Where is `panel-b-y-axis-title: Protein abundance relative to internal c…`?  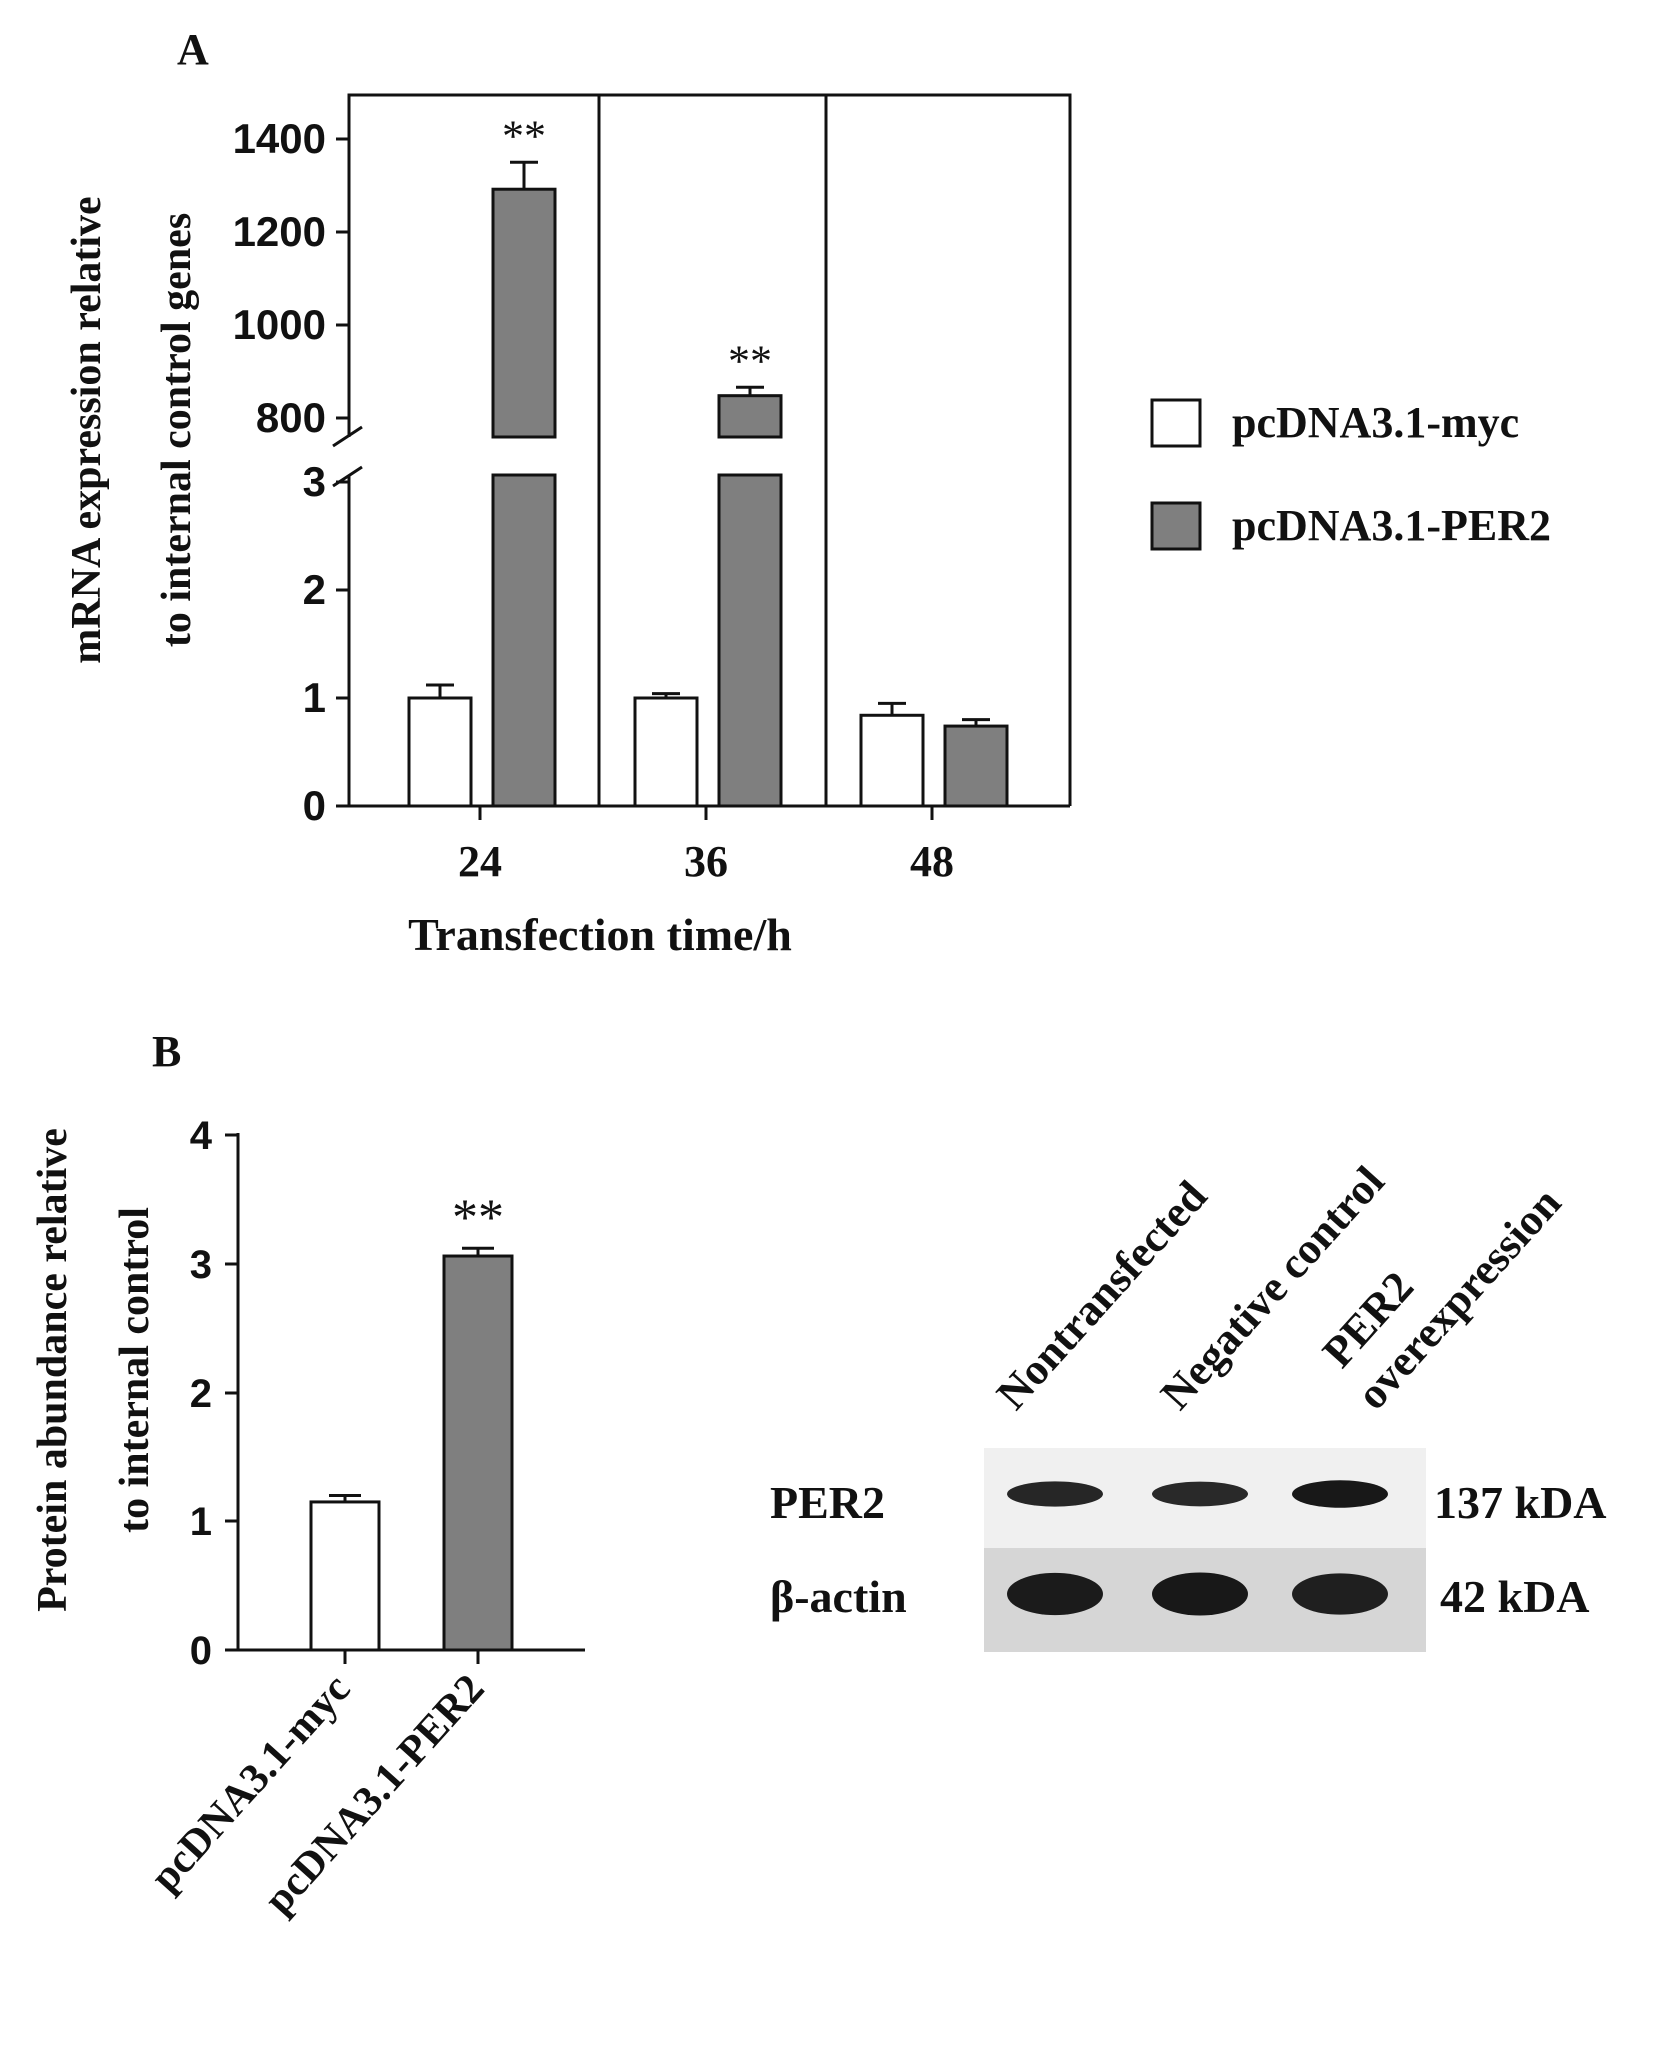
panel-b-y-axis-title: Protein abundance relative to internal c… is located at coordinates (94, 1370).